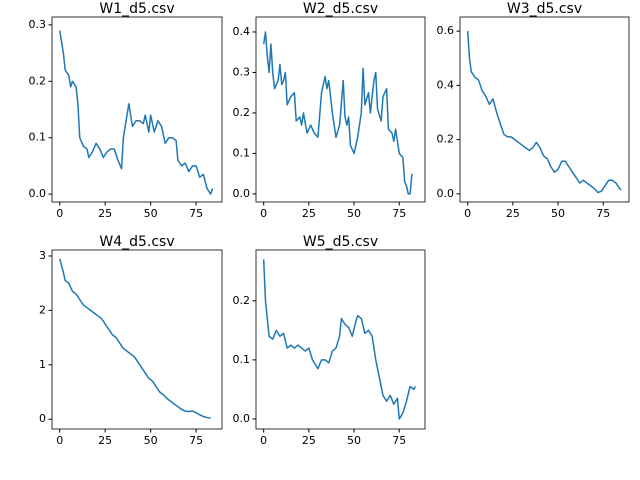 The height and width of the screenshot is (480, 640). Describe the element at coordinates (544, 9) in the screenshot. I see `subplot-title: W3_d5.csv` at that location.